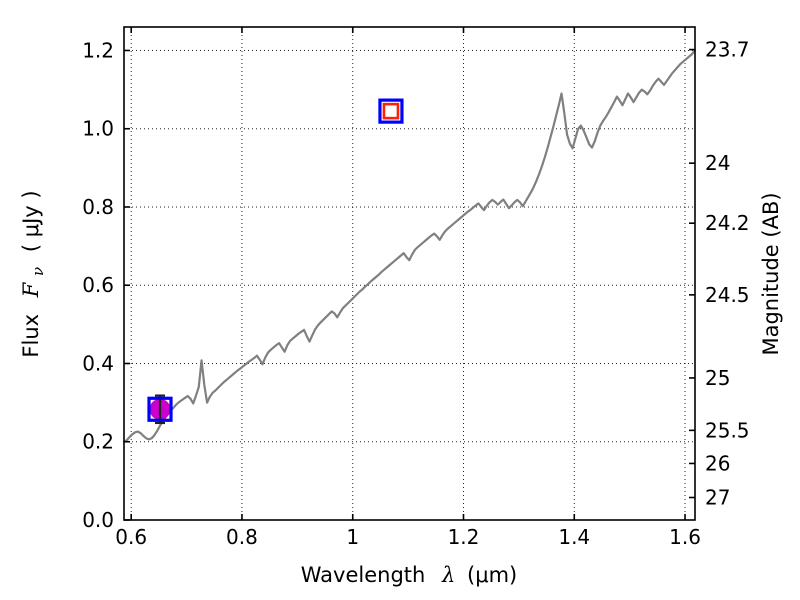  I want to click on y-axis-left-title: Flux F ν ( μJy ), so click(33, 273).